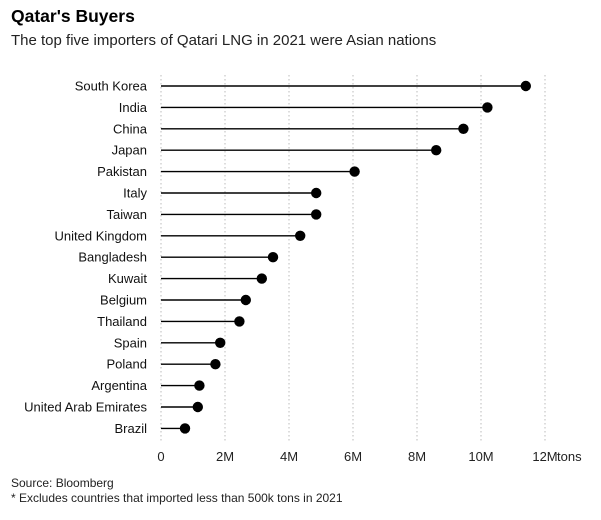 Image resolution: width=601 pixels, height=520 pixels. What do you see at coordinates (369, 456) in the screenshot?
I see `x-axis-ticks: 0 2M 4M 6M 8M 10M 12M tons` at bounding box center [369, 456].